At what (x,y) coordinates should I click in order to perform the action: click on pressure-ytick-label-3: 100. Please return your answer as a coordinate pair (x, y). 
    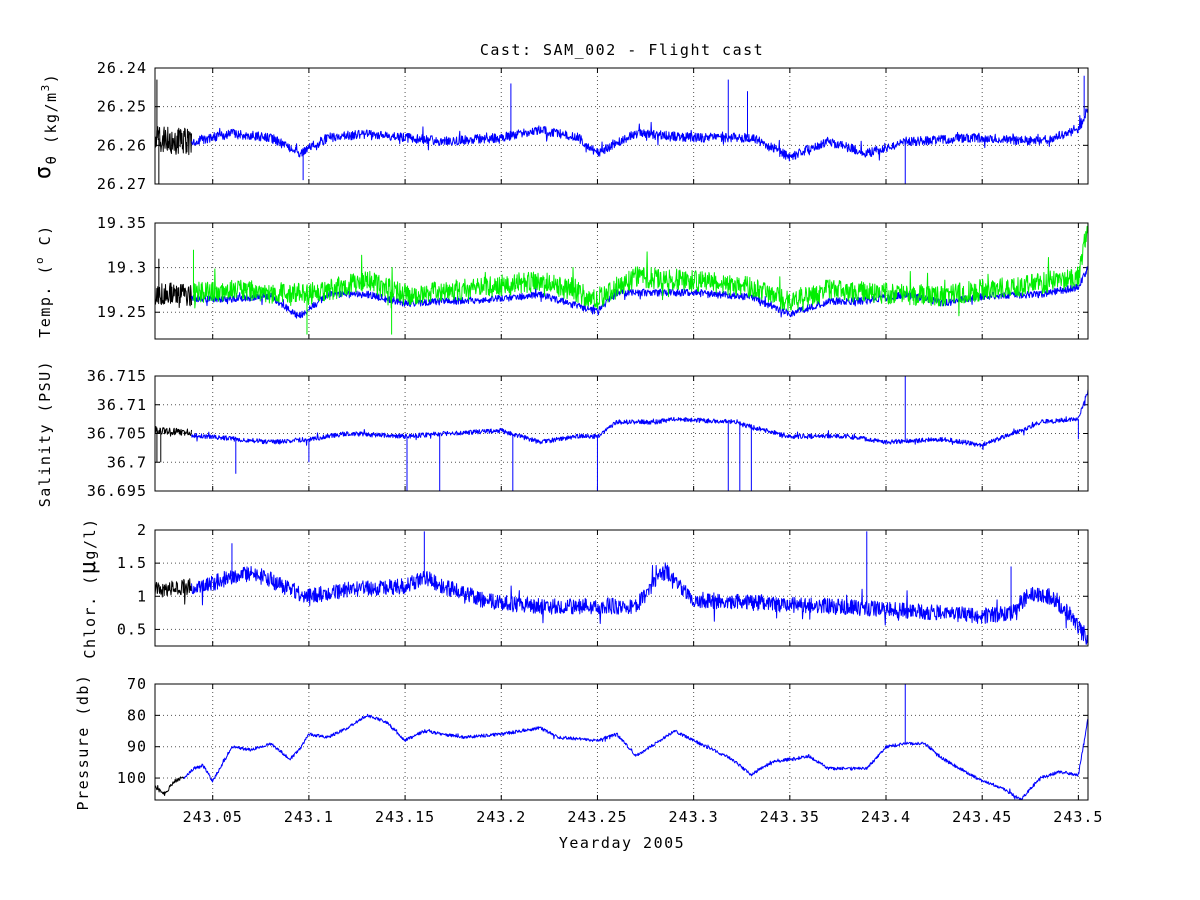
    Looking at the image, I should click on (132, 778).